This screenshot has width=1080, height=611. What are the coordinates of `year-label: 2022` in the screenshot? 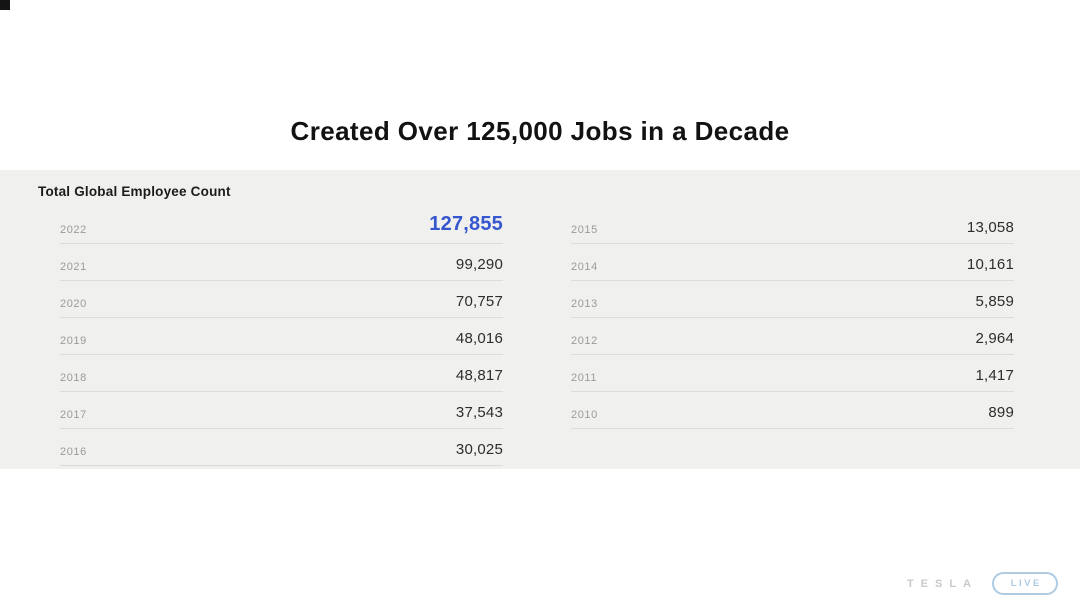 It's located at (73, 230).